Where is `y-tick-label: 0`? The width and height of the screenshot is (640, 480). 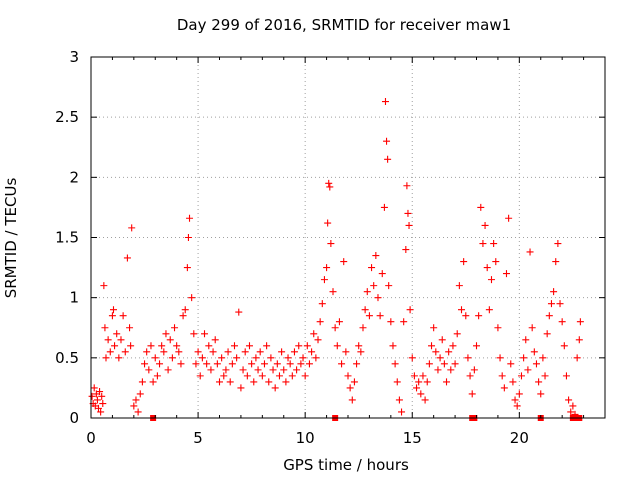
y-tick-label: 0 is located at coordinates (74, 418).